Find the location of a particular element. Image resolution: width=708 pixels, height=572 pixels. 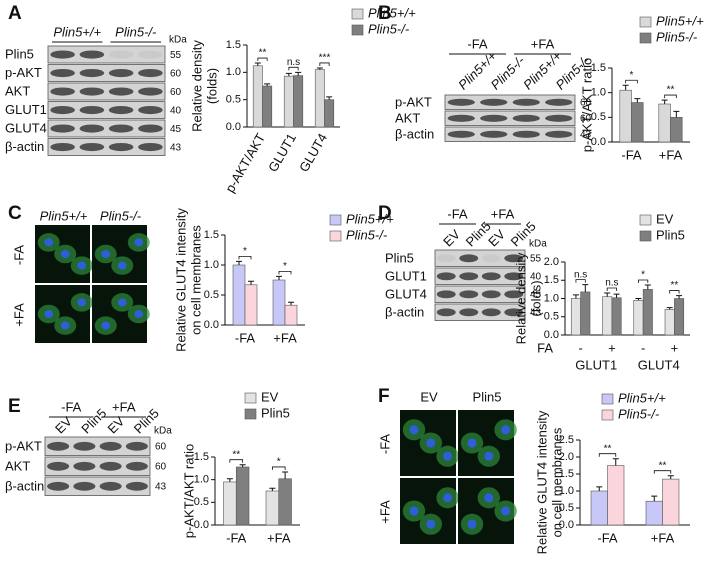

row-label: p-AKT is located at coordinates (23, 445).